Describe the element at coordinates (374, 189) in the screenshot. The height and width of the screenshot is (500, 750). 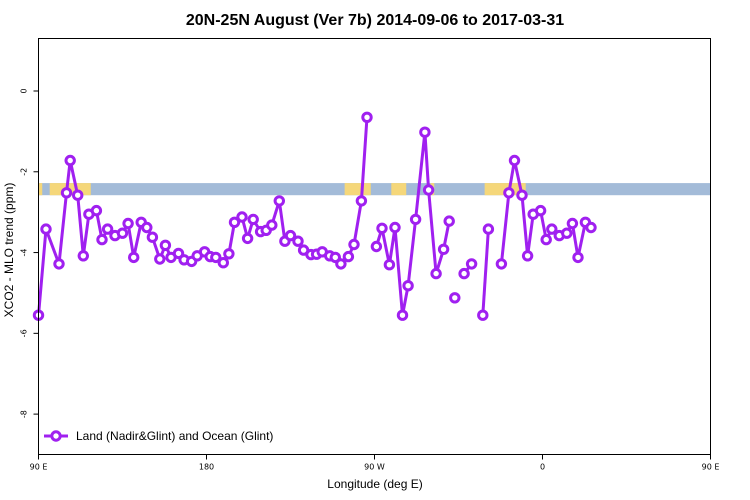
I see `ocean-band` at that location.